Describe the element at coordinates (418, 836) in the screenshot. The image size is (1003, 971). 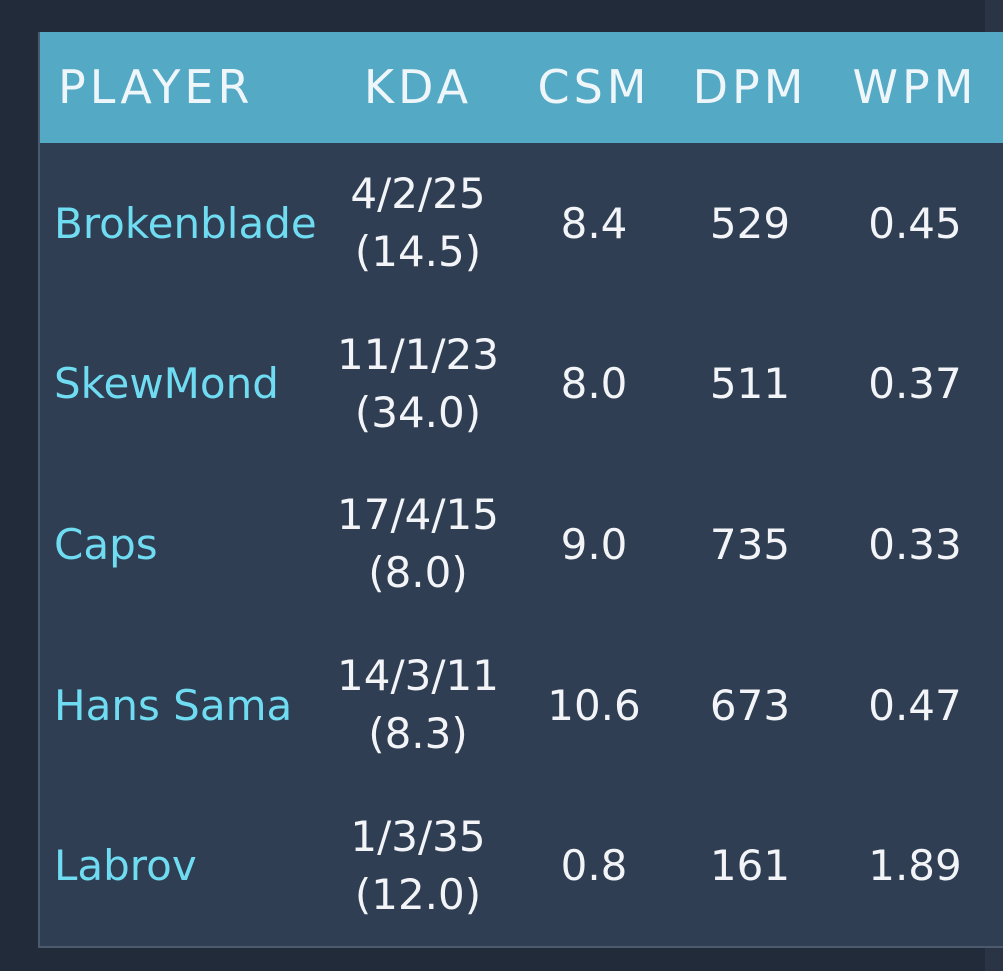
I see `kda-value: 1/3/35` at that location.